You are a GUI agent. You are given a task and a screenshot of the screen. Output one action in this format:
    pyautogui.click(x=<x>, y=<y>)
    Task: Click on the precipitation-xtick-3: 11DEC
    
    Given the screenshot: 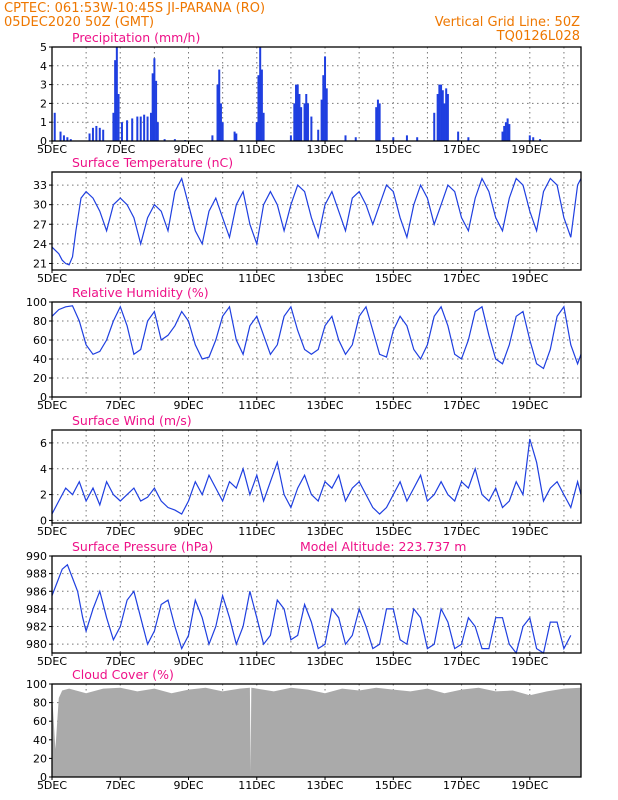 What is the action you would take?
    pyautogui.click(x=256, y=149)
    